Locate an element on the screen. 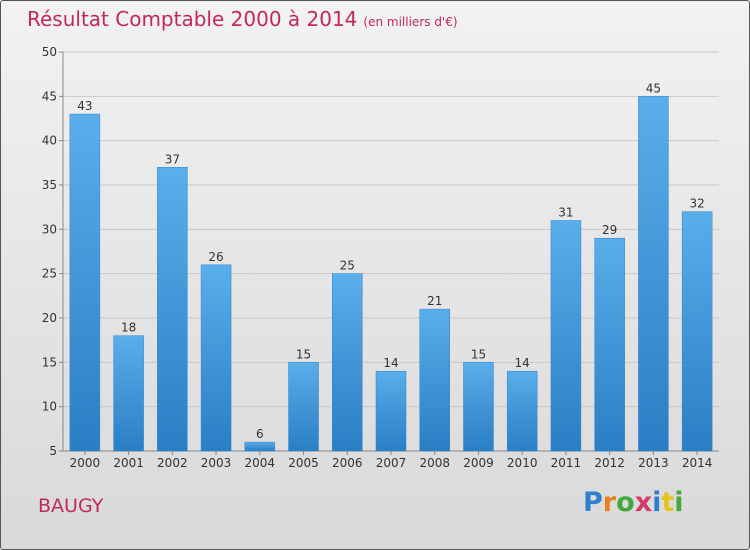 The image size is (750, 550). bar-2009 is located at coordinates (478, 407).